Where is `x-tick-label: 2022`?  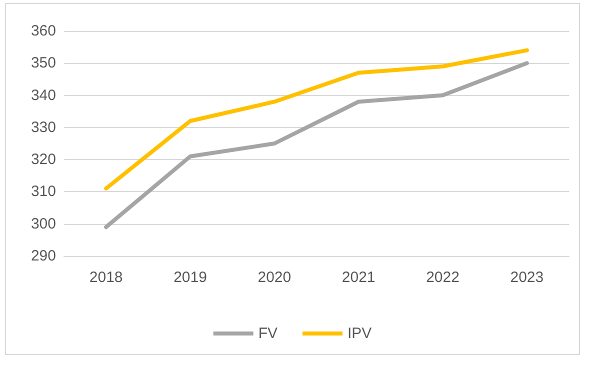 x-tick-label: 2022 is located at coordinates (443, 277).